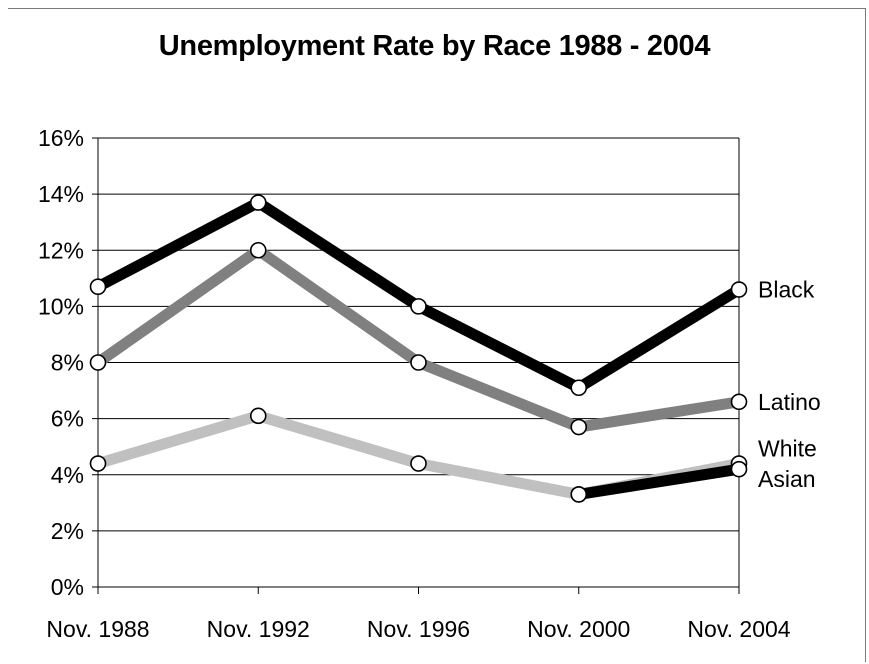 Image resolution: width=869 pixels, height=664 pixels. Describe the element at coordinates (258, 629) in the screenshot. I see `x-tick-label-nov-1992: Nov. 1992` at that location.